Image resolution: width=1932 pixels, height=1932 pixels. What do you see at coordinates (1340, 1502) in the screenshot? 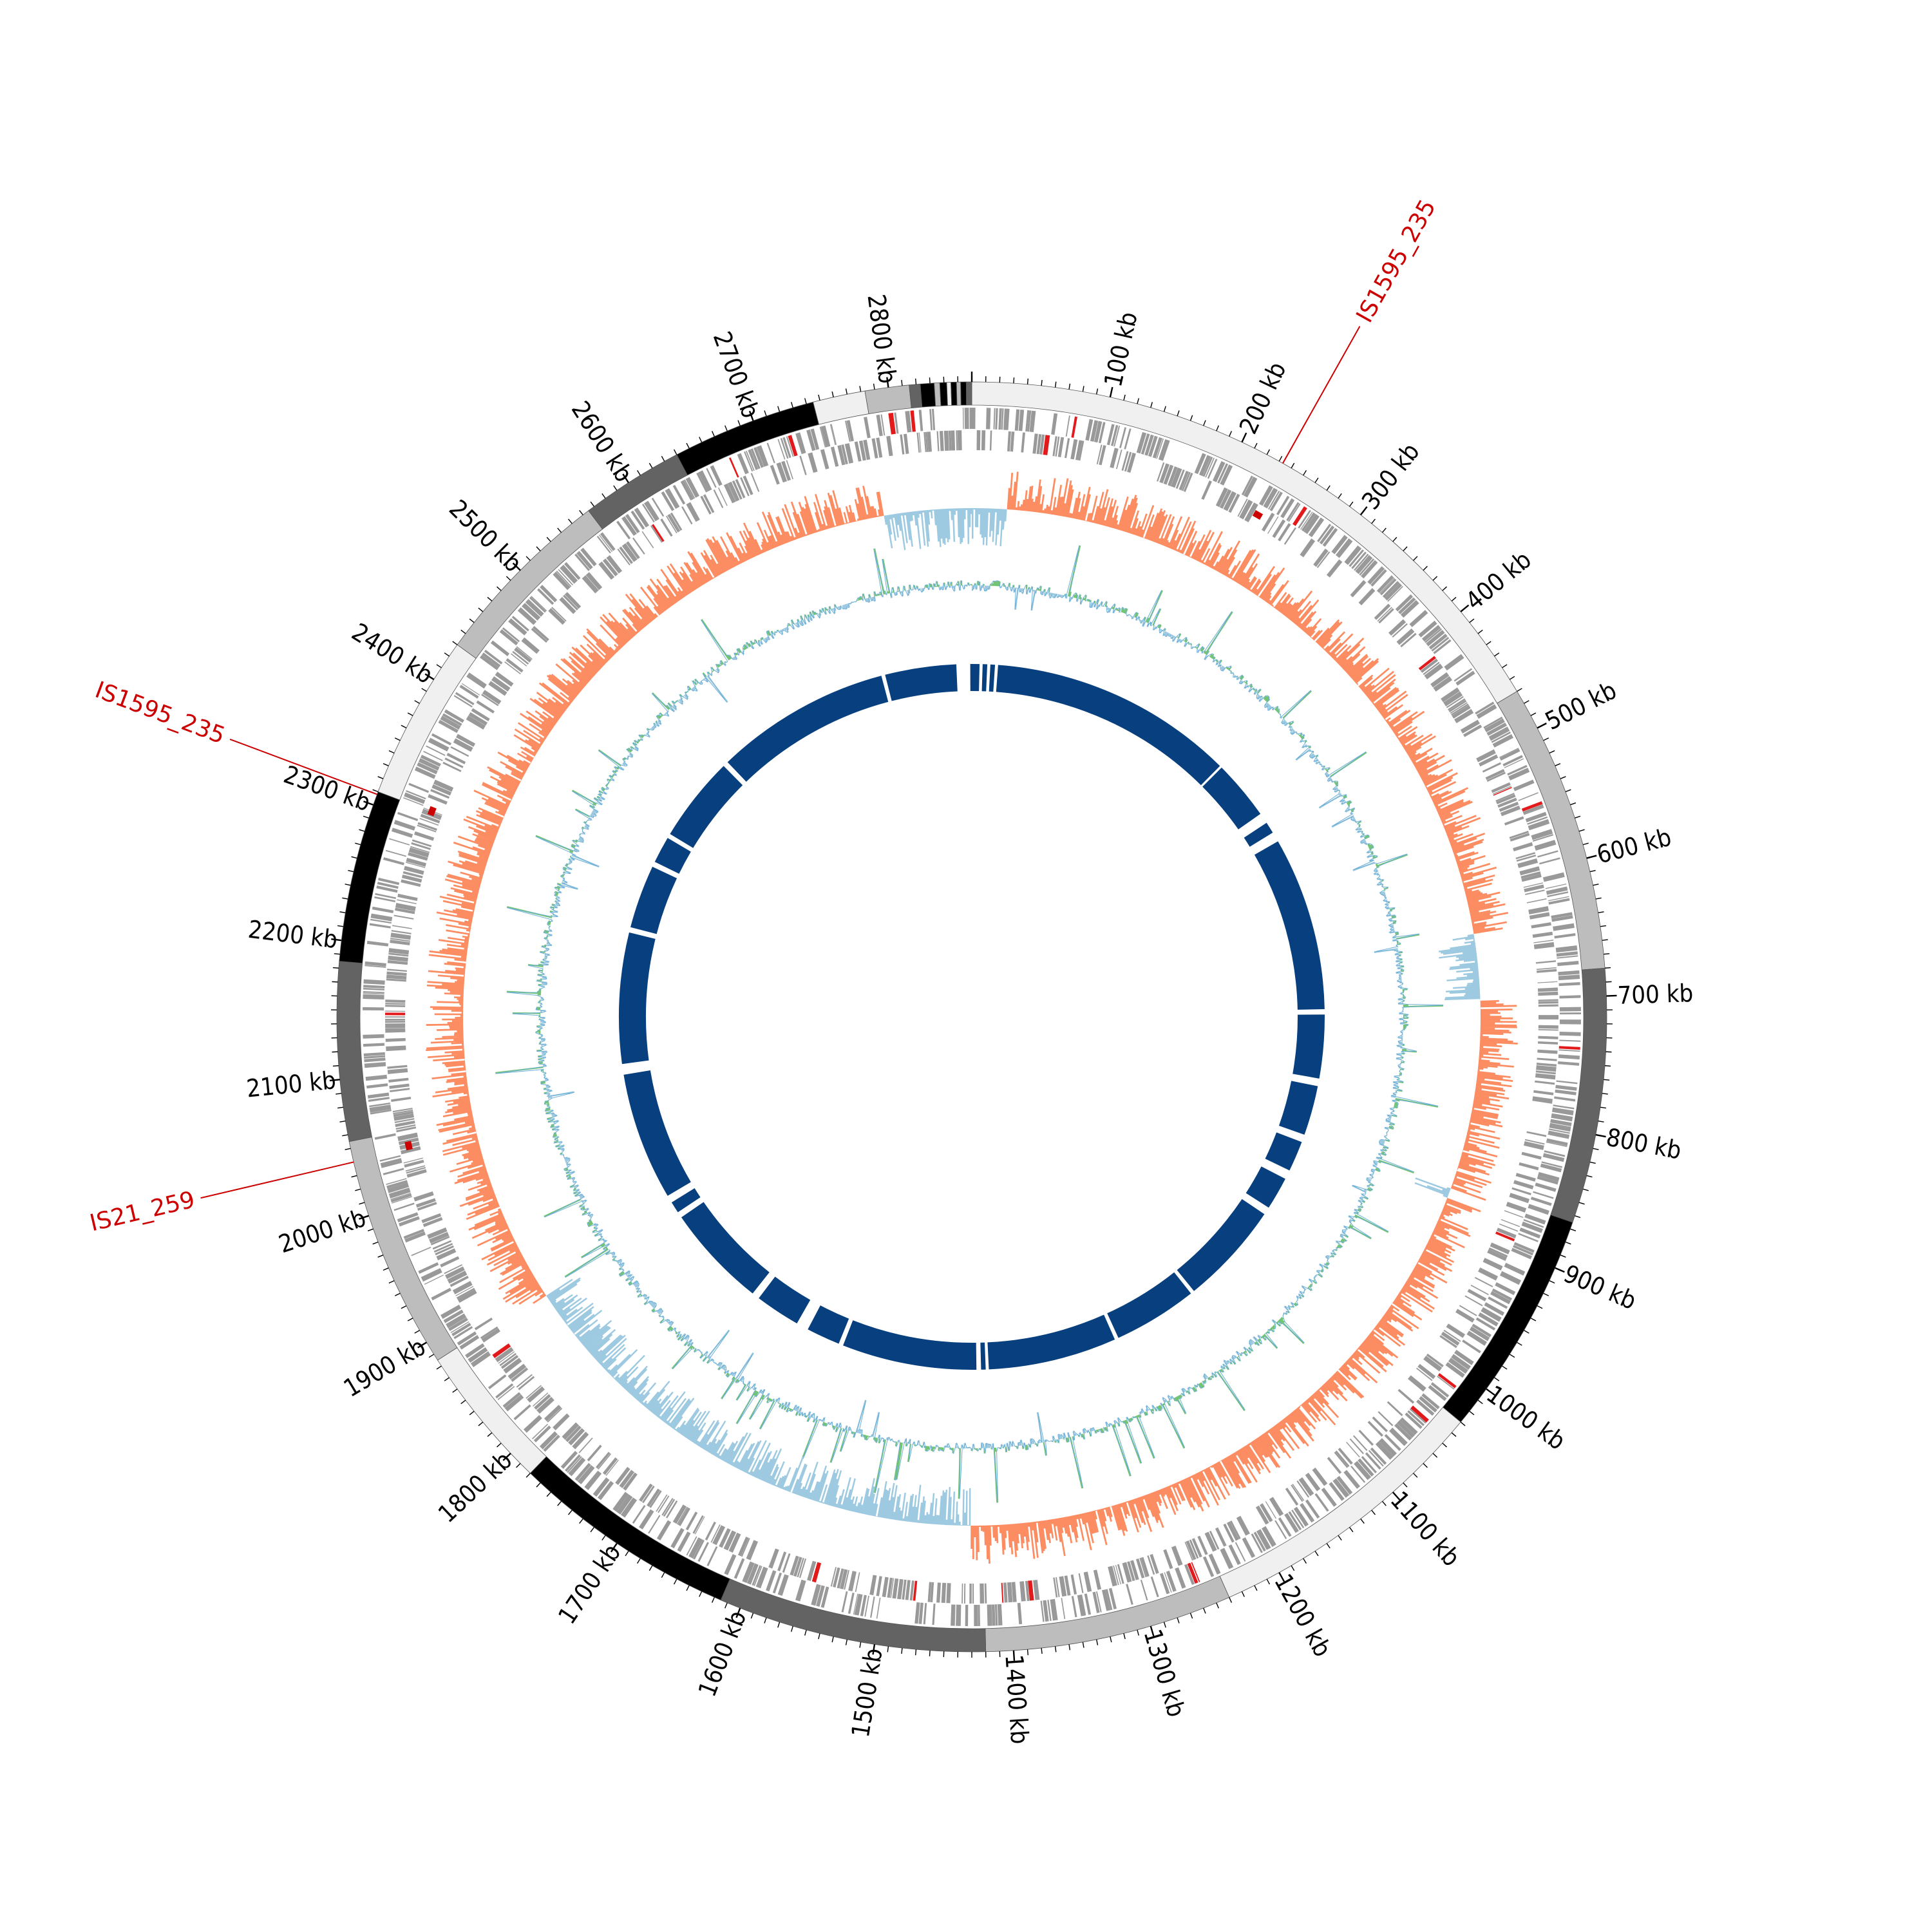
I see `contig-segment` at bounding box center [1340, 1502].